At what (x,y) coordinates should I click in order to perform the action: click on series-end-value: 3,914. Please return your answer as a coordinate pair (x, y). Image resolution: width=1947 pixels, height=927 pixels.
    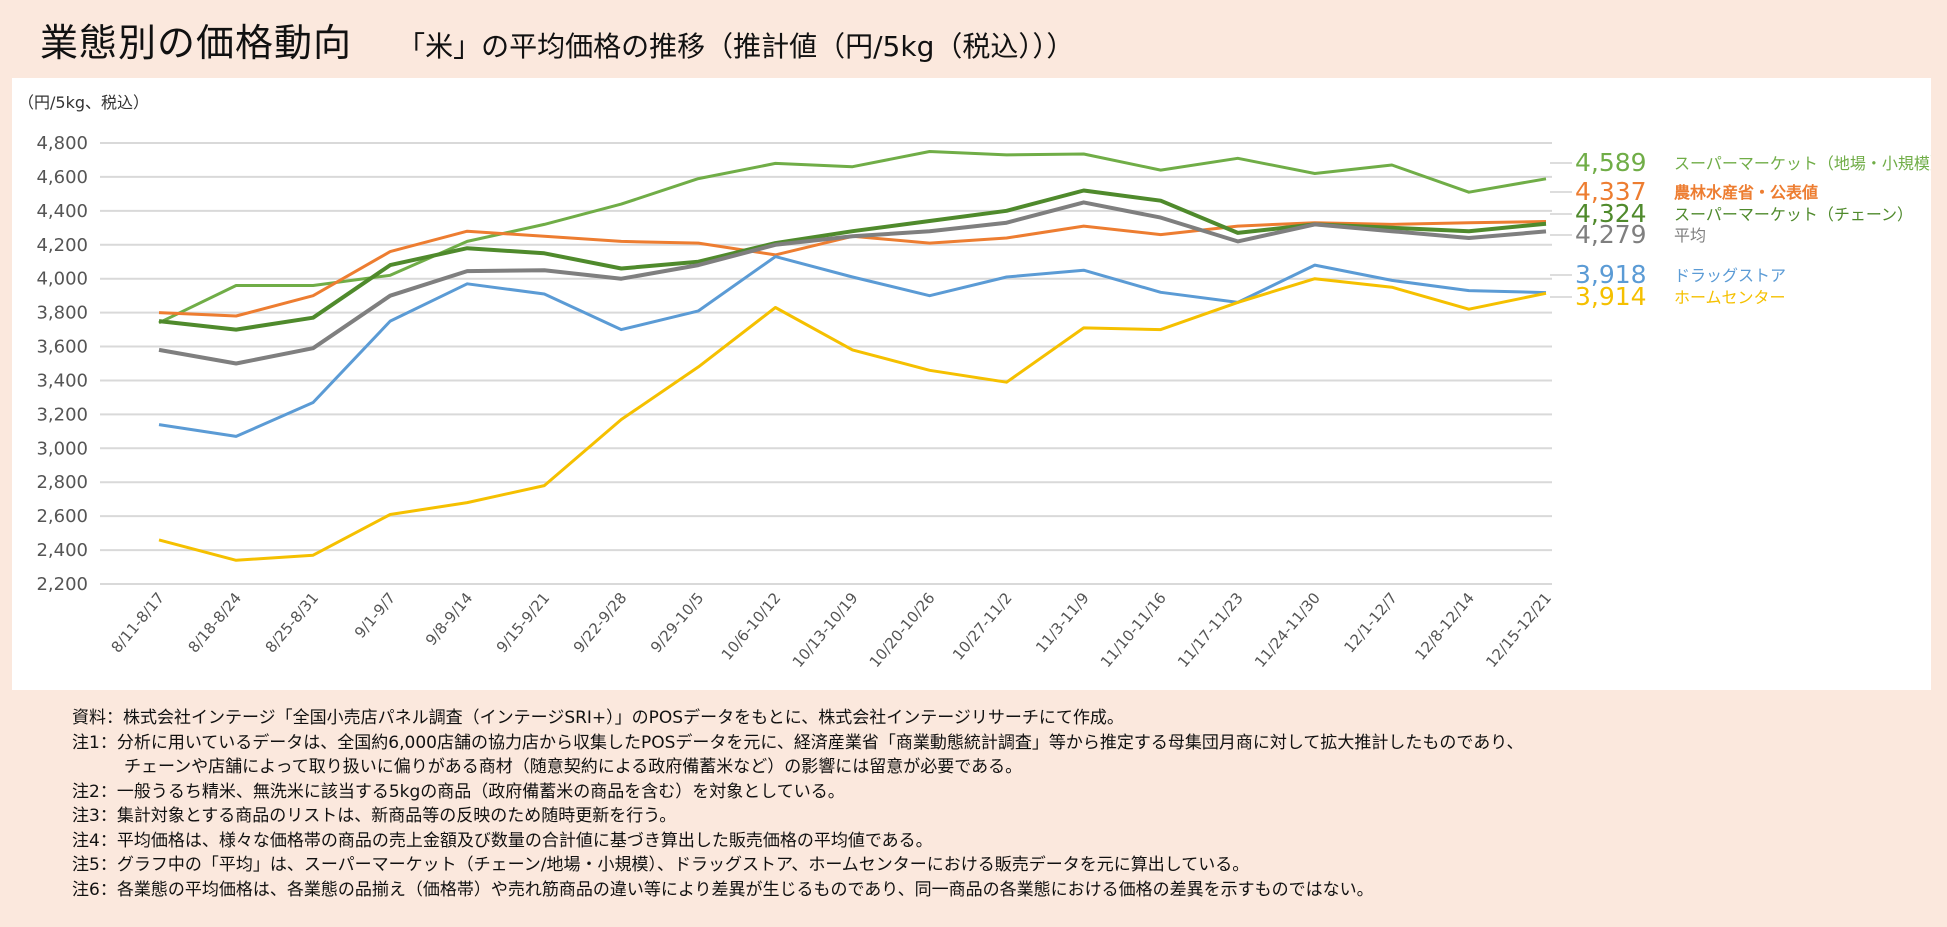
    Looking at the image, I should click on (1611, 296).